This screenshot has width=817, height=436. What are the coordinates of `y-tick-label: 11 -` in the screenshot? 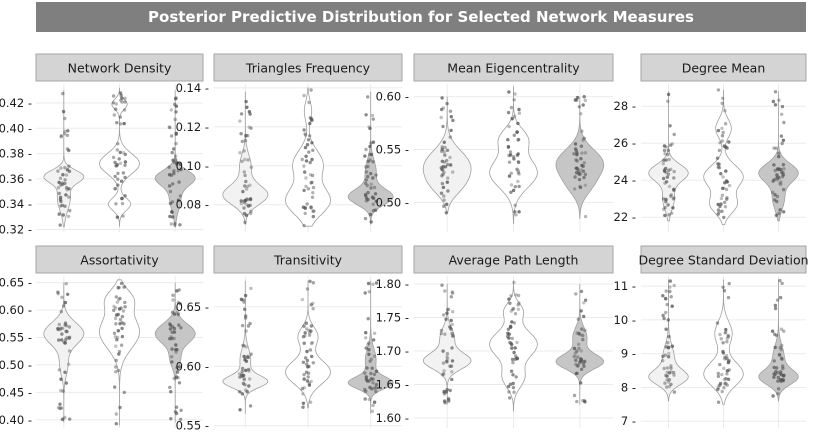 It's located at (625, 286).